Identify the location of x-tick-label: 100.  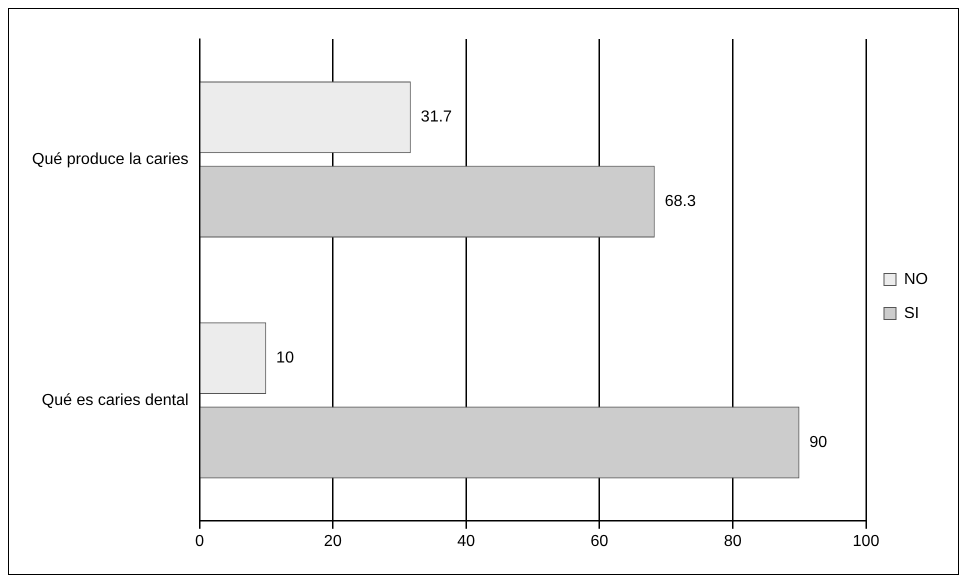
(866, 541).